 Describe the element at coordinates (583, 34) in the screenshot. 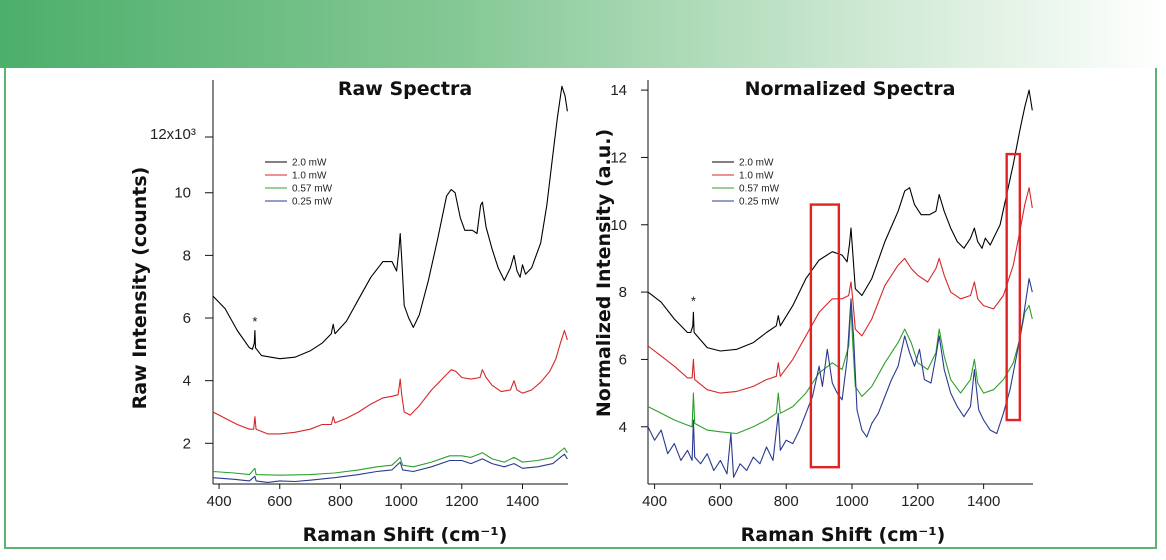

I see `header-banner` at that location.